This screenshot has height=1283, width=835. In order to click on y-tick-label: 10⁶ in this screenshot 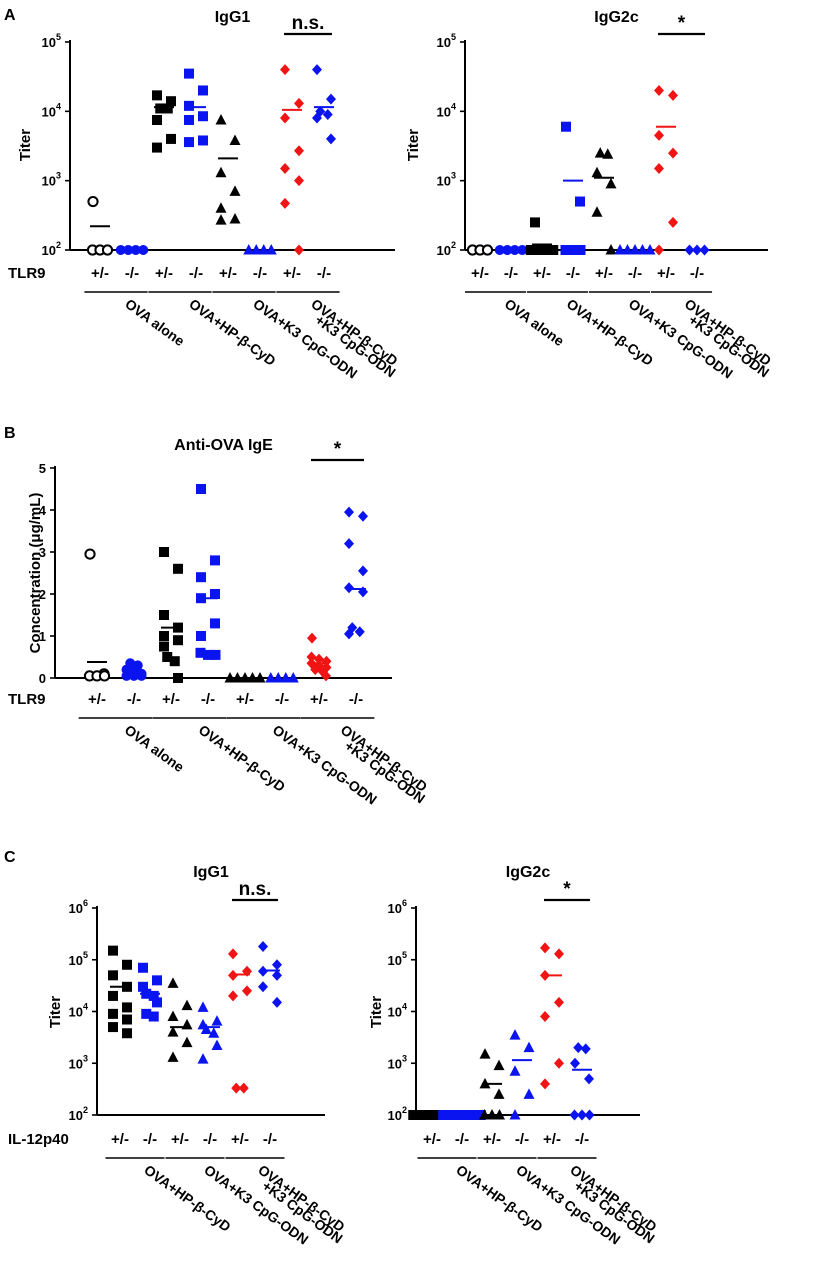, I will do `click(397, 907)`.